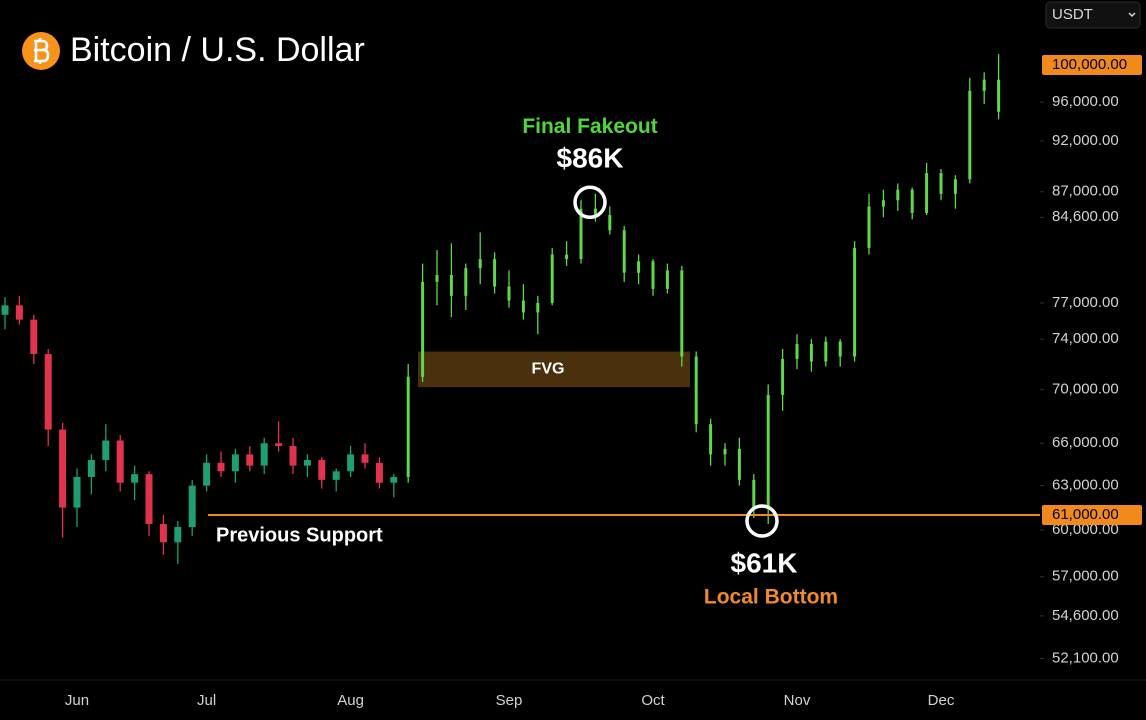 This screenshot has width=1146, height=720. I want to click on bottom-title: Local Bottom, so click(771, 597).